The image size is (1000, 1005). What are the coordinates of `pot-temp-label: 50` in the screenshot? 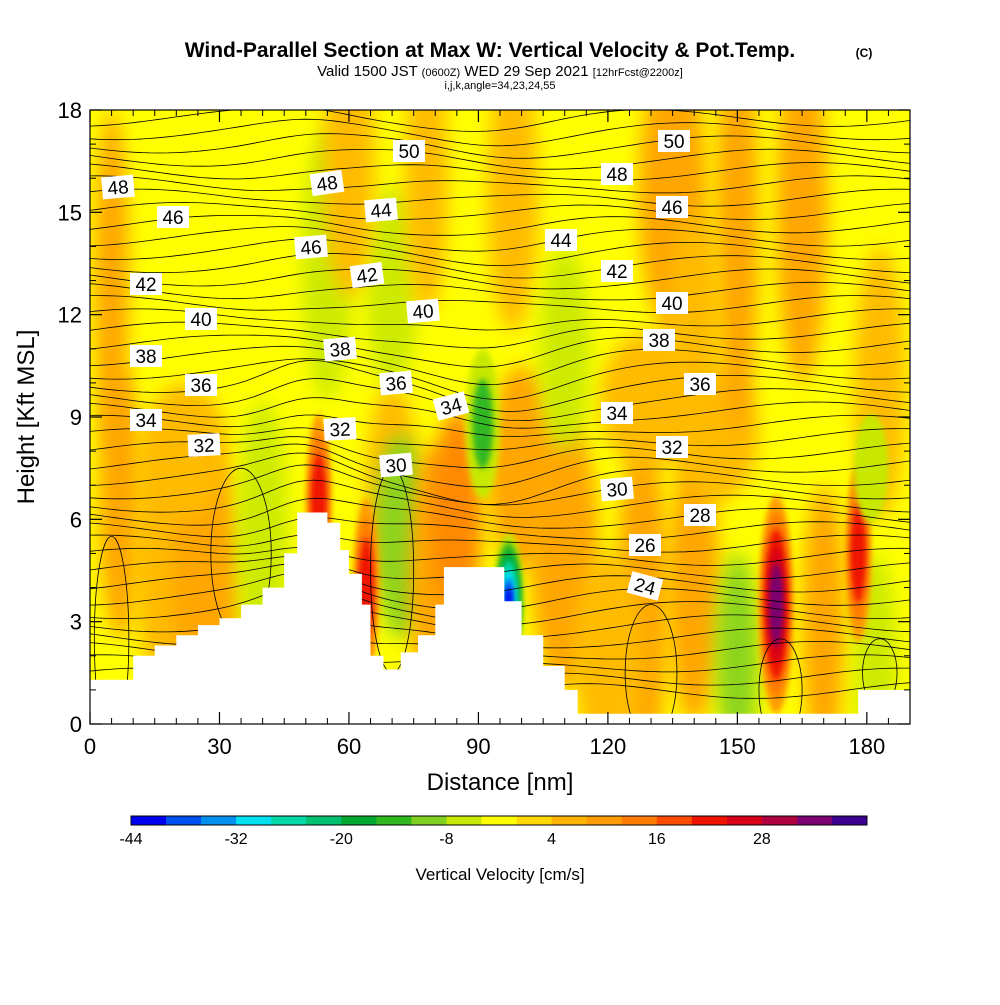 It's located at (409, 151).